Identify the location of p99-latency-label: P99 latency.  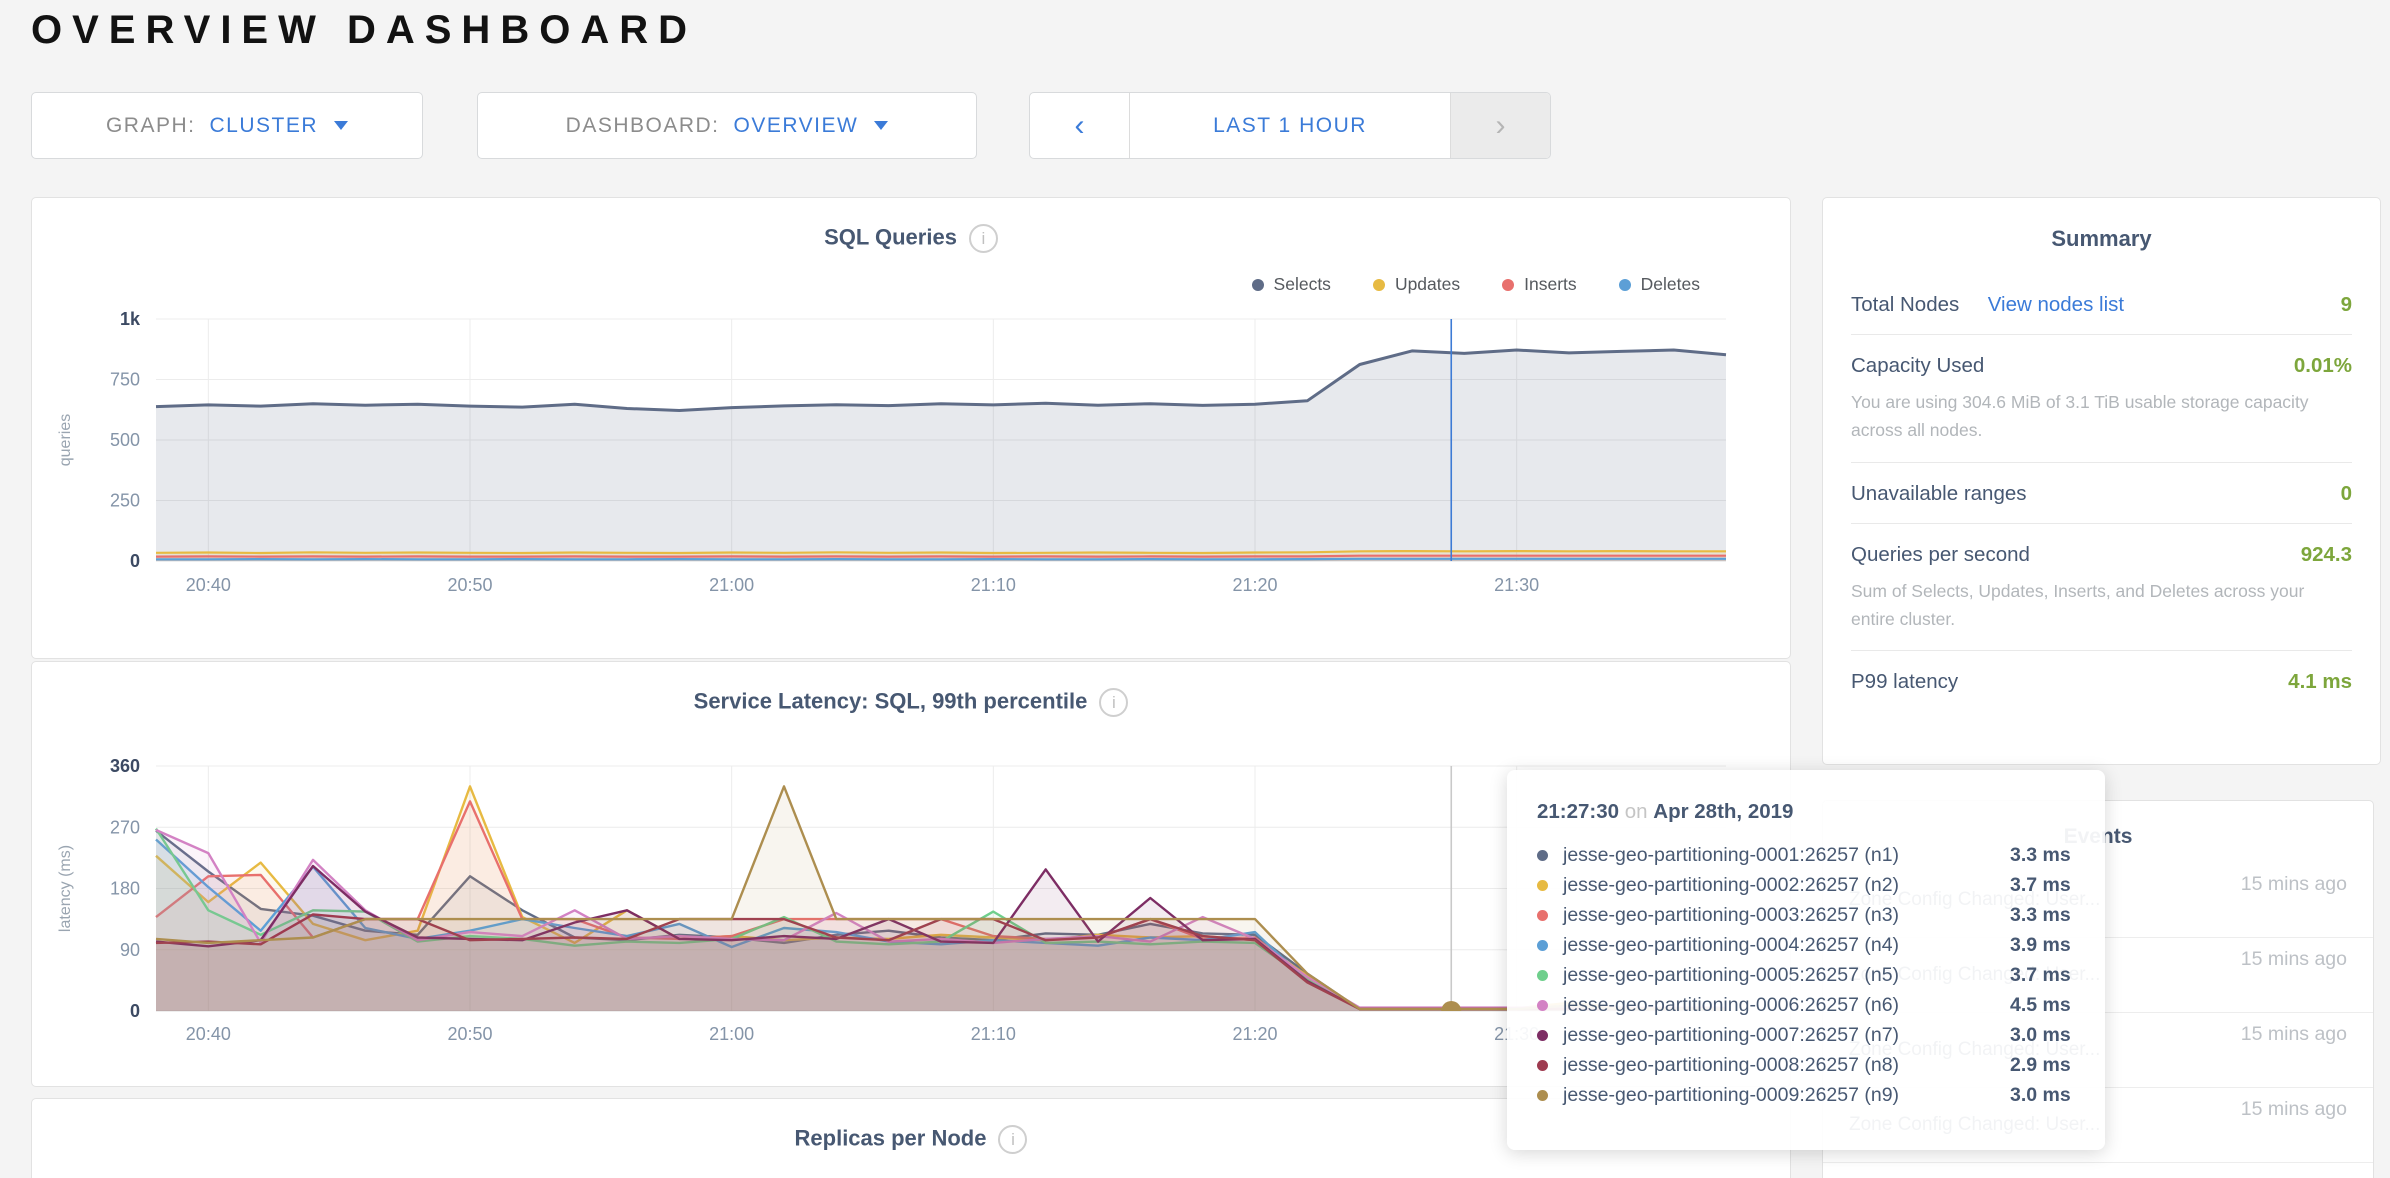
(1905, 682).